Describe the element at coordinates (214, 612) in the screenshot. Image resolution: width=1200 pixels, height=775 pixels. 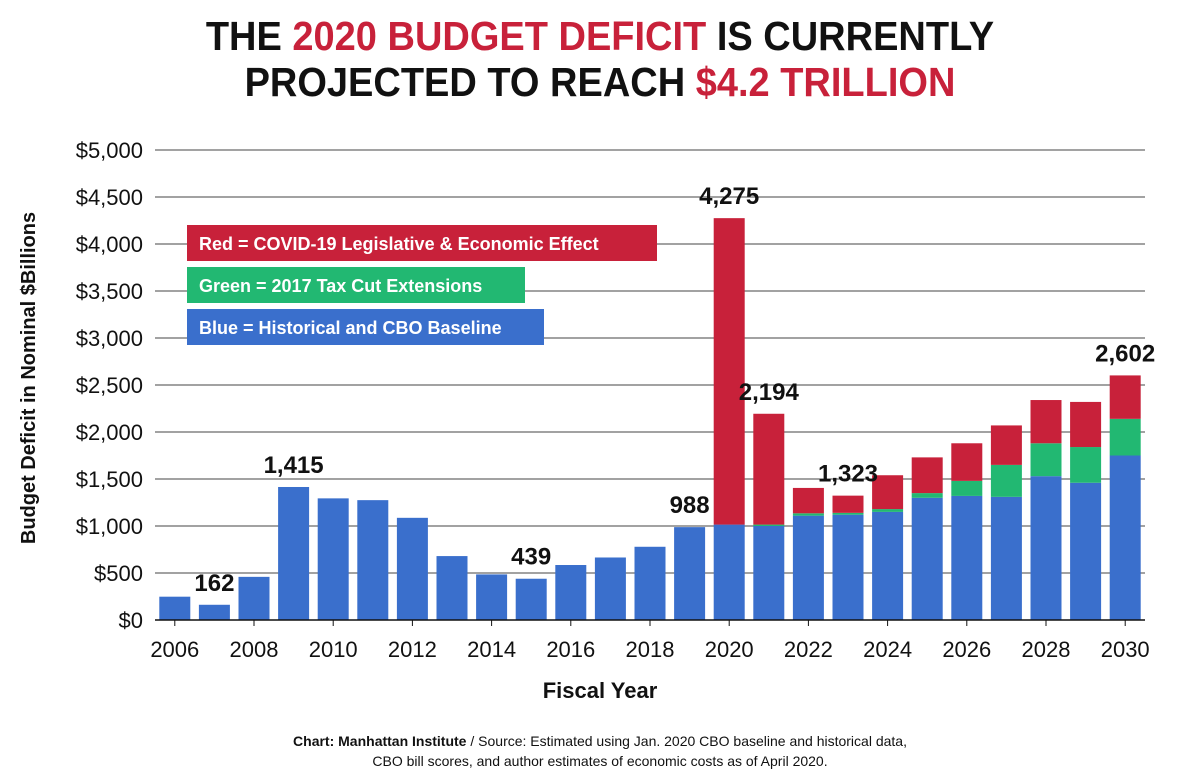
I see `bar-segment-blue-bar-2007` at that location.